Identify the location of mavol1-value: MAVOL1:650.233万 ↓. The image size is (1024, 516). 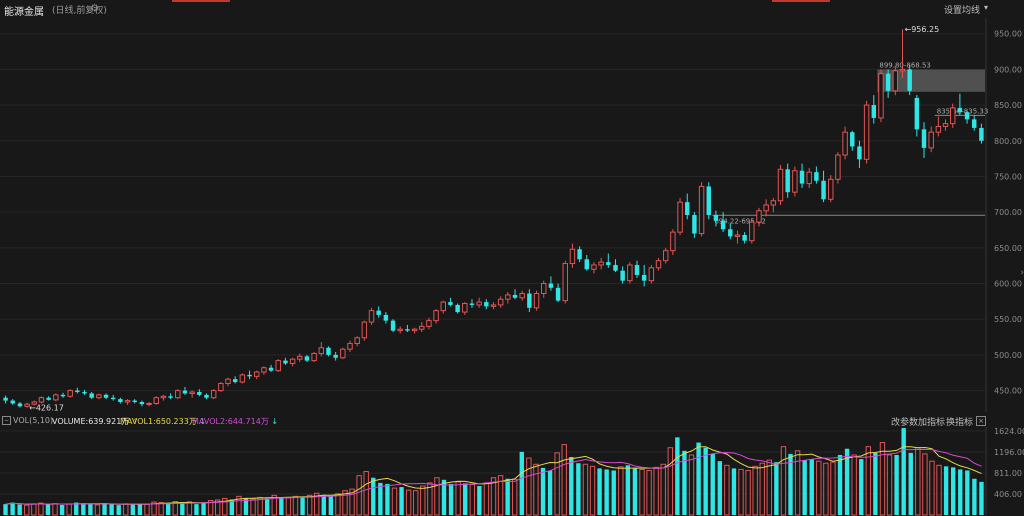
(163, 421).